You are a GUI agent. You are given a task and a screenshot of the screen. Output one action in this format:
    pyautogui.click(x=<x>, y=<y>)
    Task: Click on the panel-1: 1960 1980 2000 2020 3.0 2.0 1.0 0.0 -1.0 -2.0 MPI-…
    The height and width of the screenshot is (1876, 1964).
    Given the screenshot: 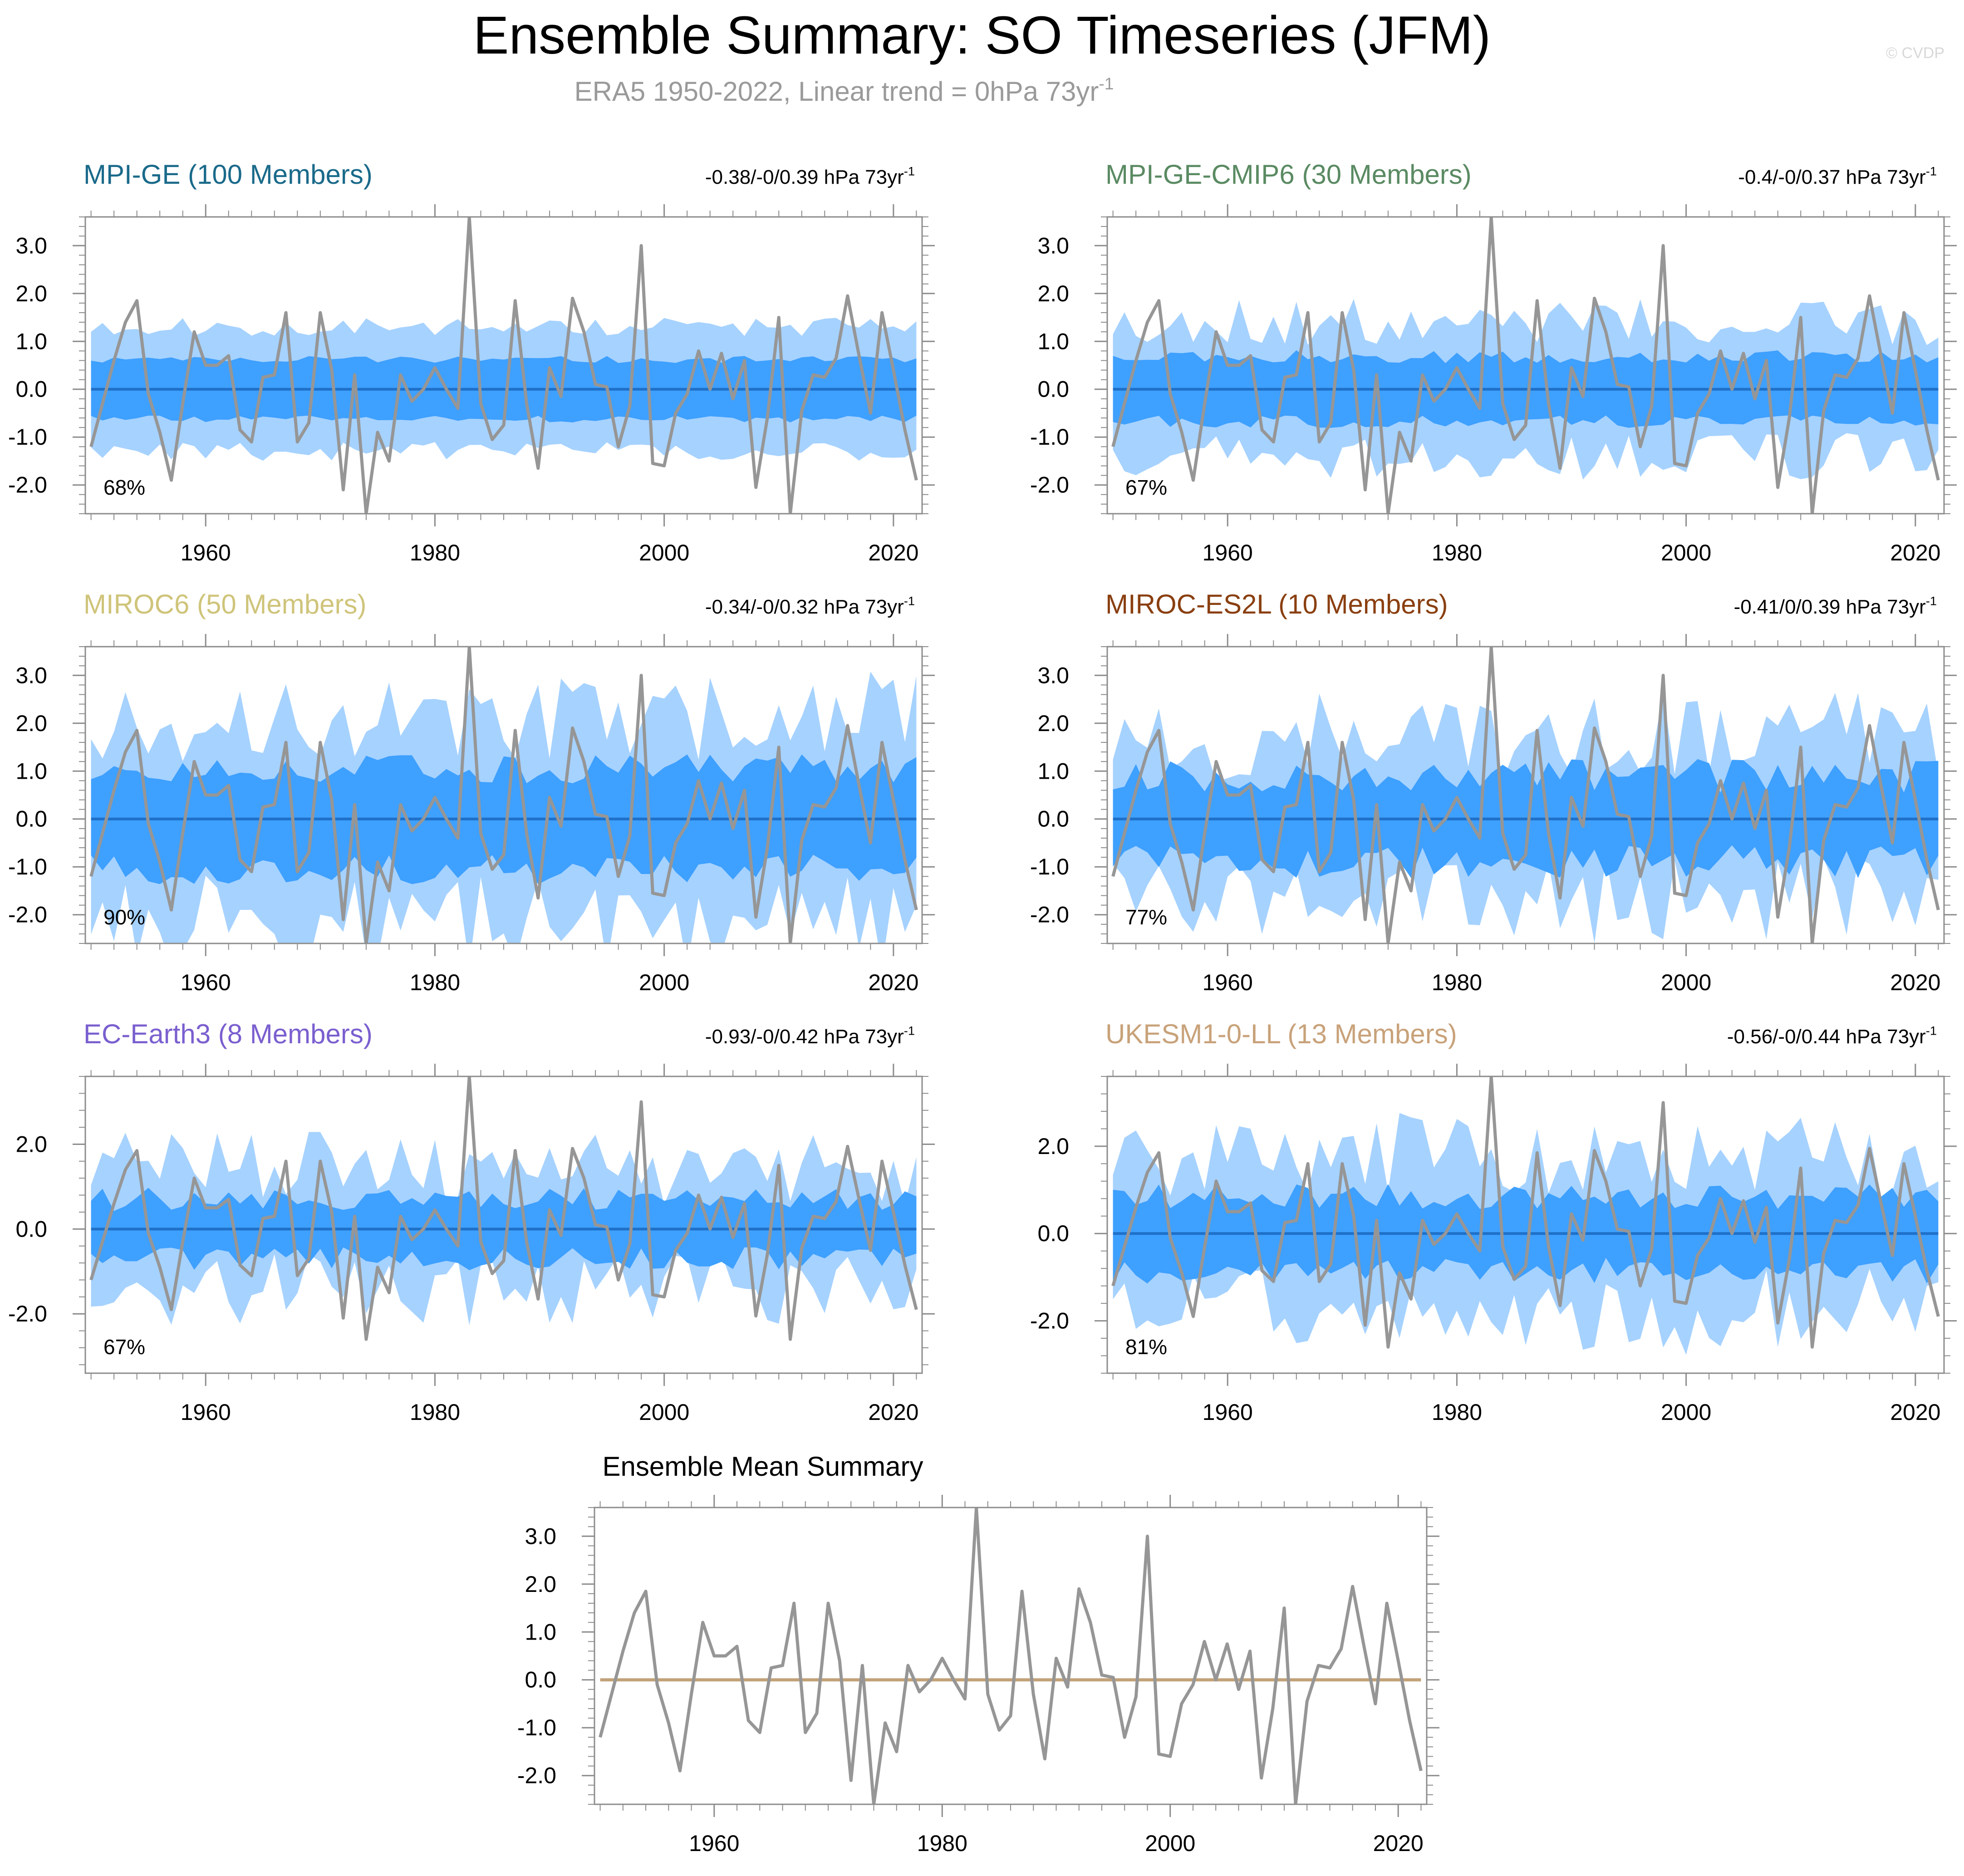 What is the action you would take?
    pyautogui.click(x=471, y=362)
    